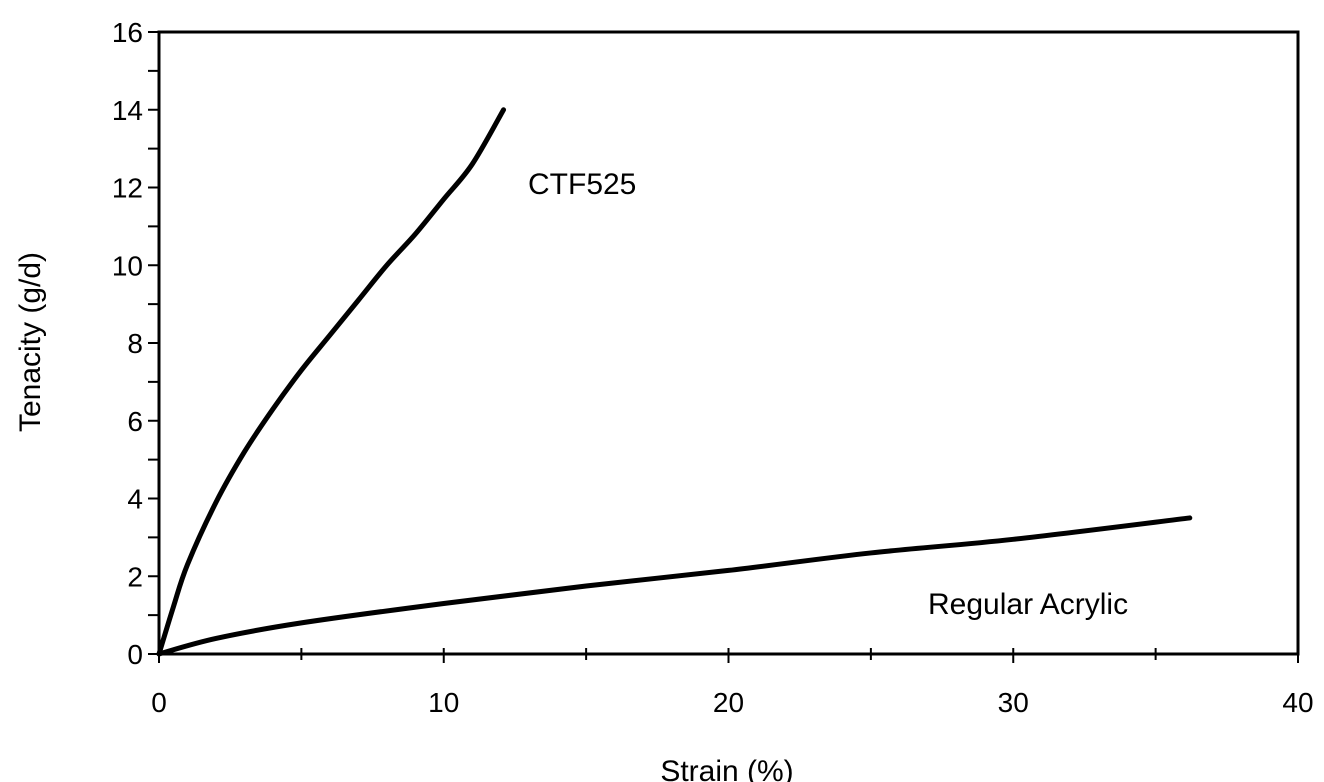 This screenshot has height=782, width=1324. What do you see at coordinates (582, 184) in the screenshot?
I see `series-label-ctf525: CTF525` at bounding box center [582, 184].